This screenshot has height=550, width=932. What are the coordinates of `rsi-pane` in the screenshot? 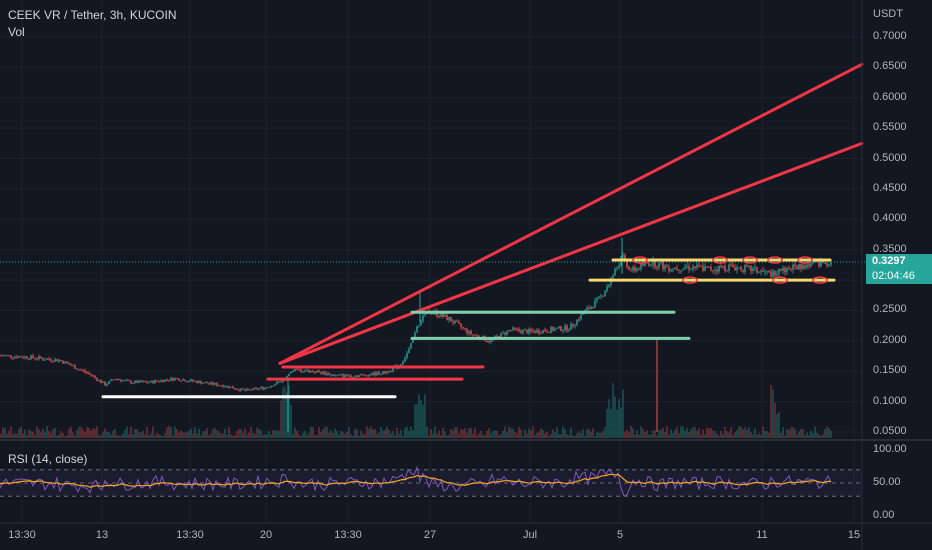 It's located at (431, 481).